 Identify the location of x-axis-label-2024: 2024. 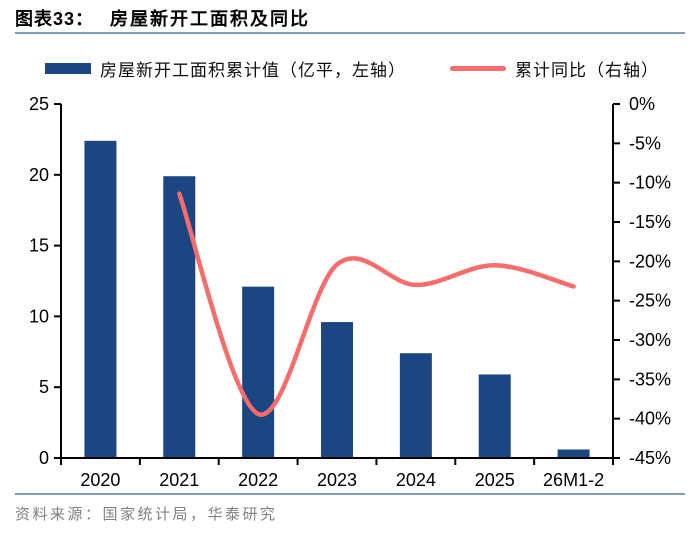
(416, 480).